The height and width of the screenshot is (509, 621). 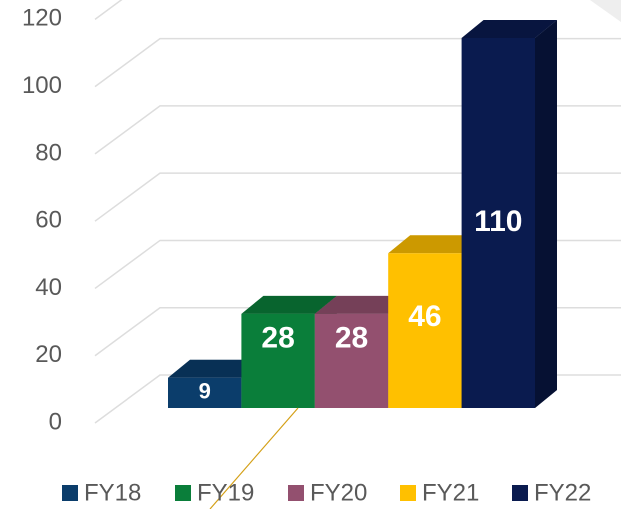 I want to click on data-label: 110, so click(x=498, y=221).